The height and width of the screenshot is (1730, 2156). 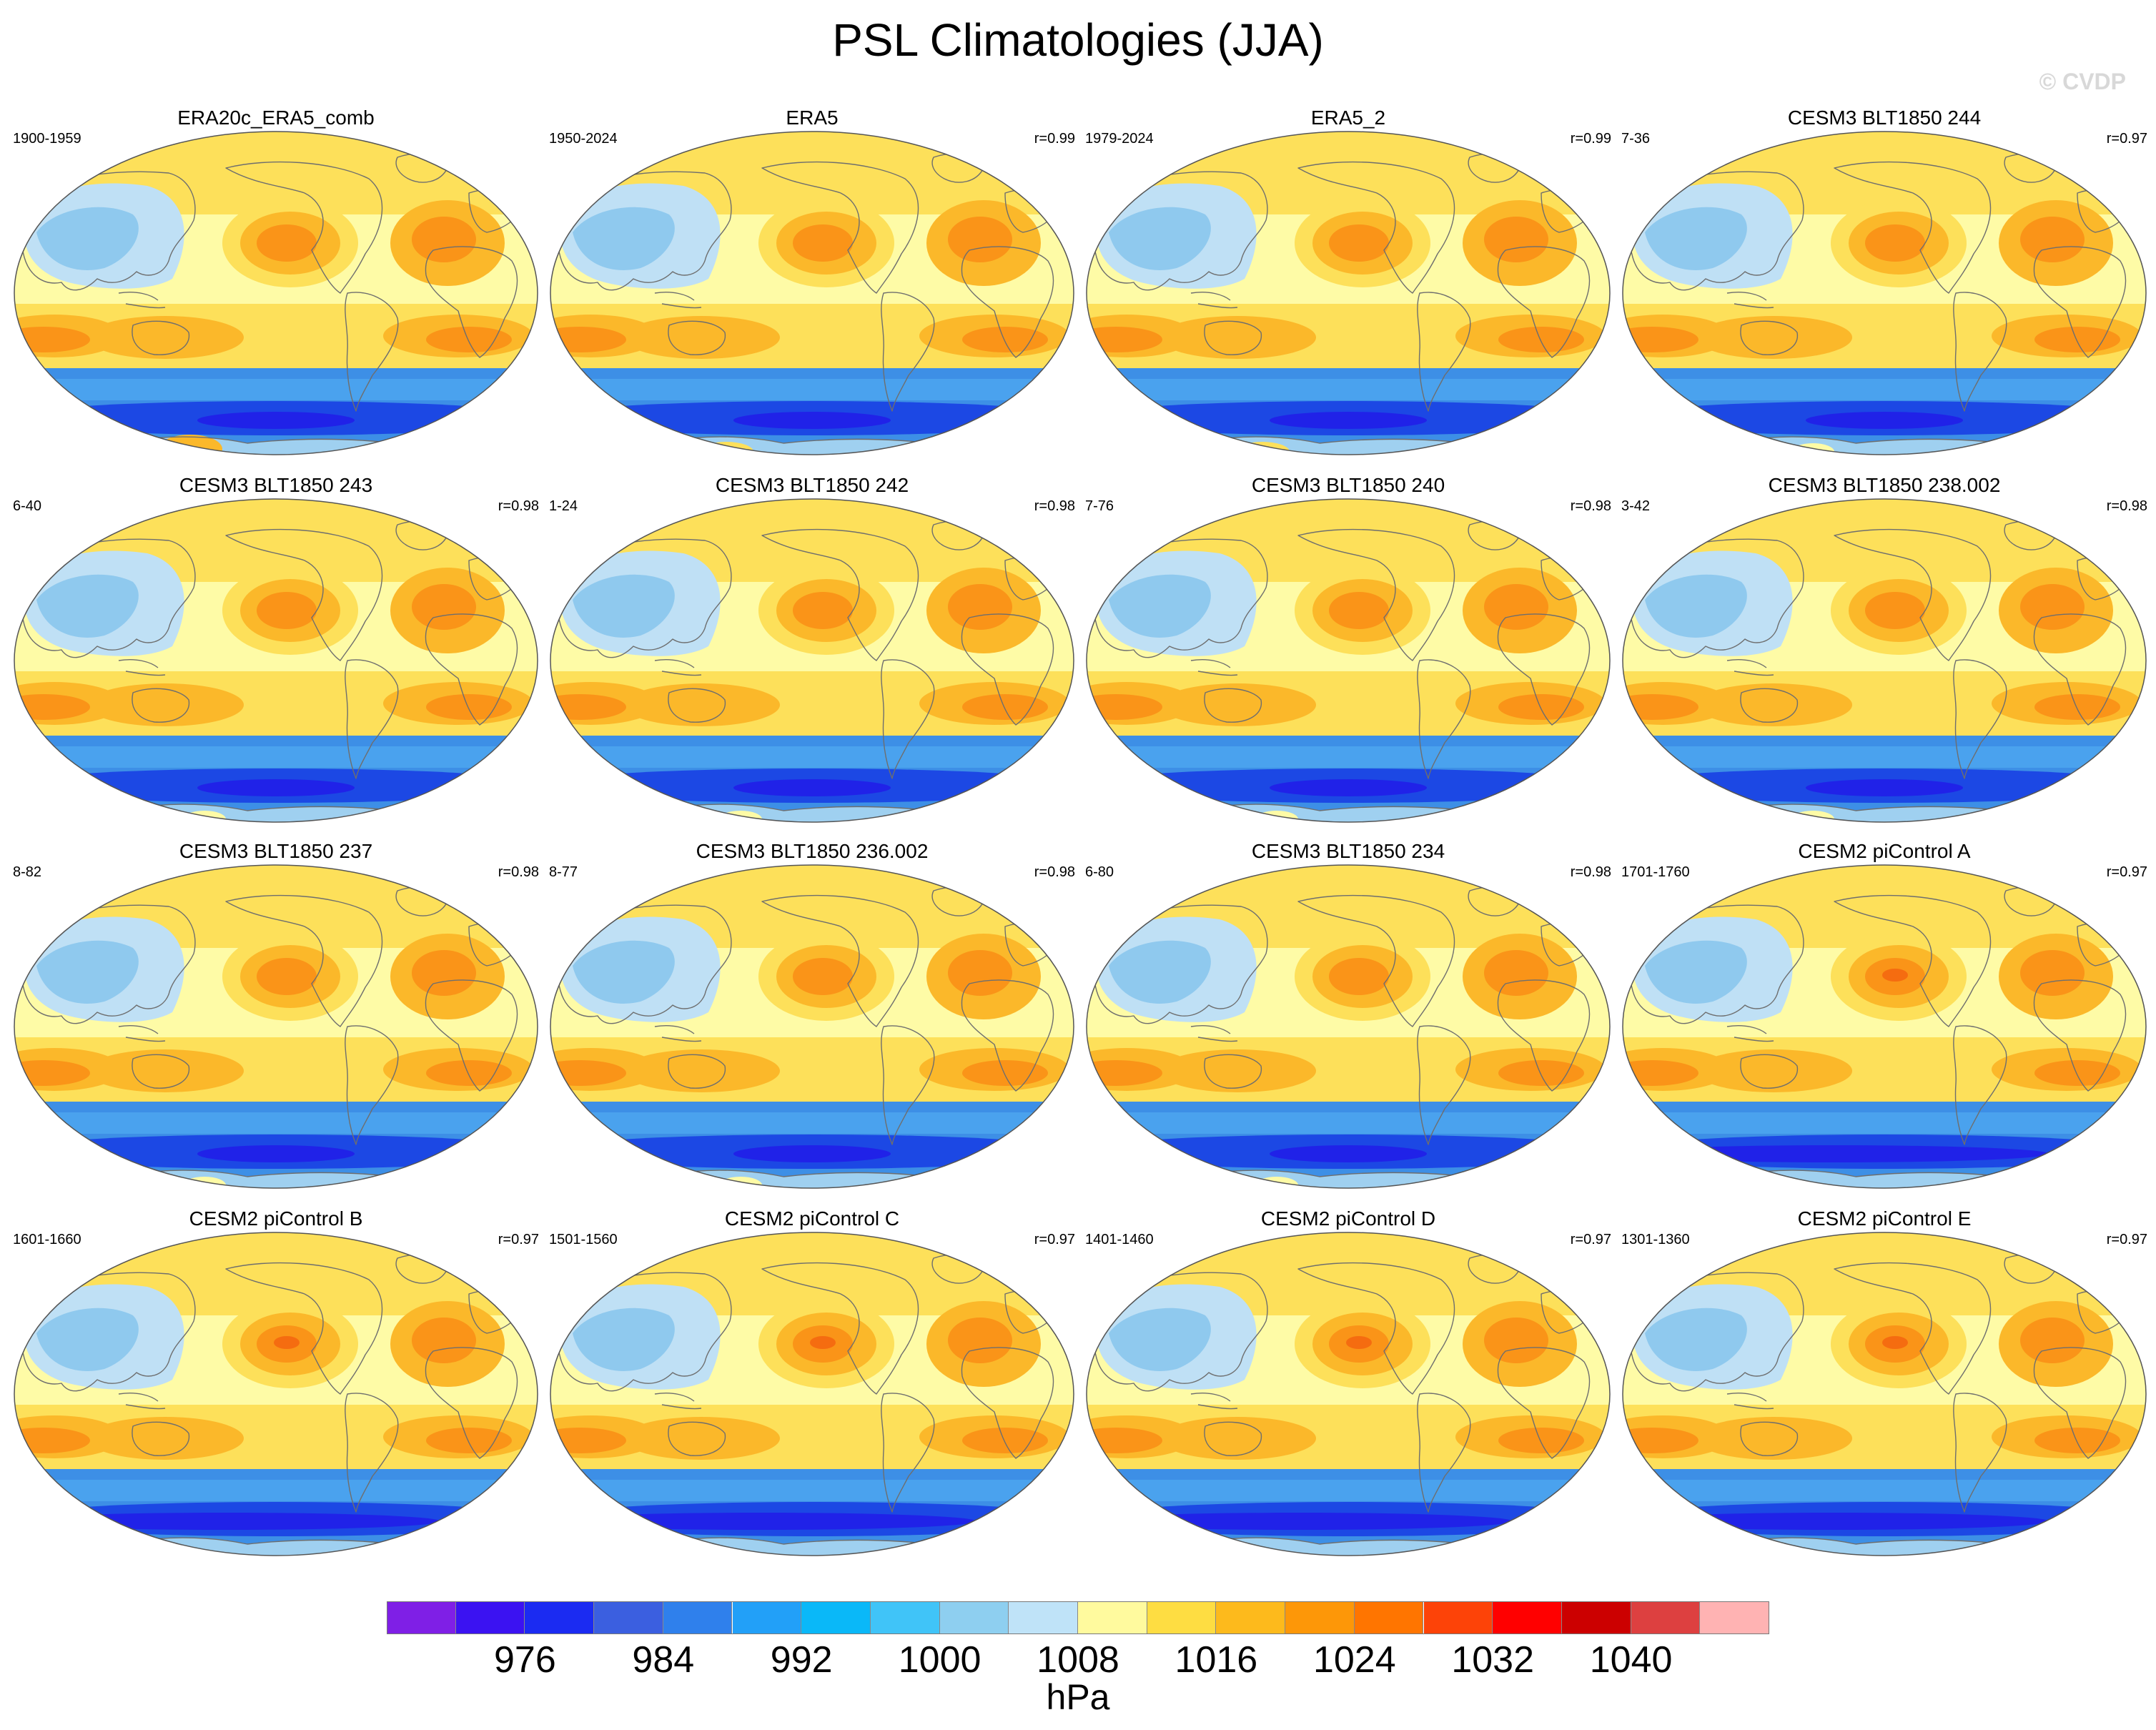 I want to click on map-panel: CESM3 BLT1850 243 6-40 r=0.98, so click(x=276, y=647).